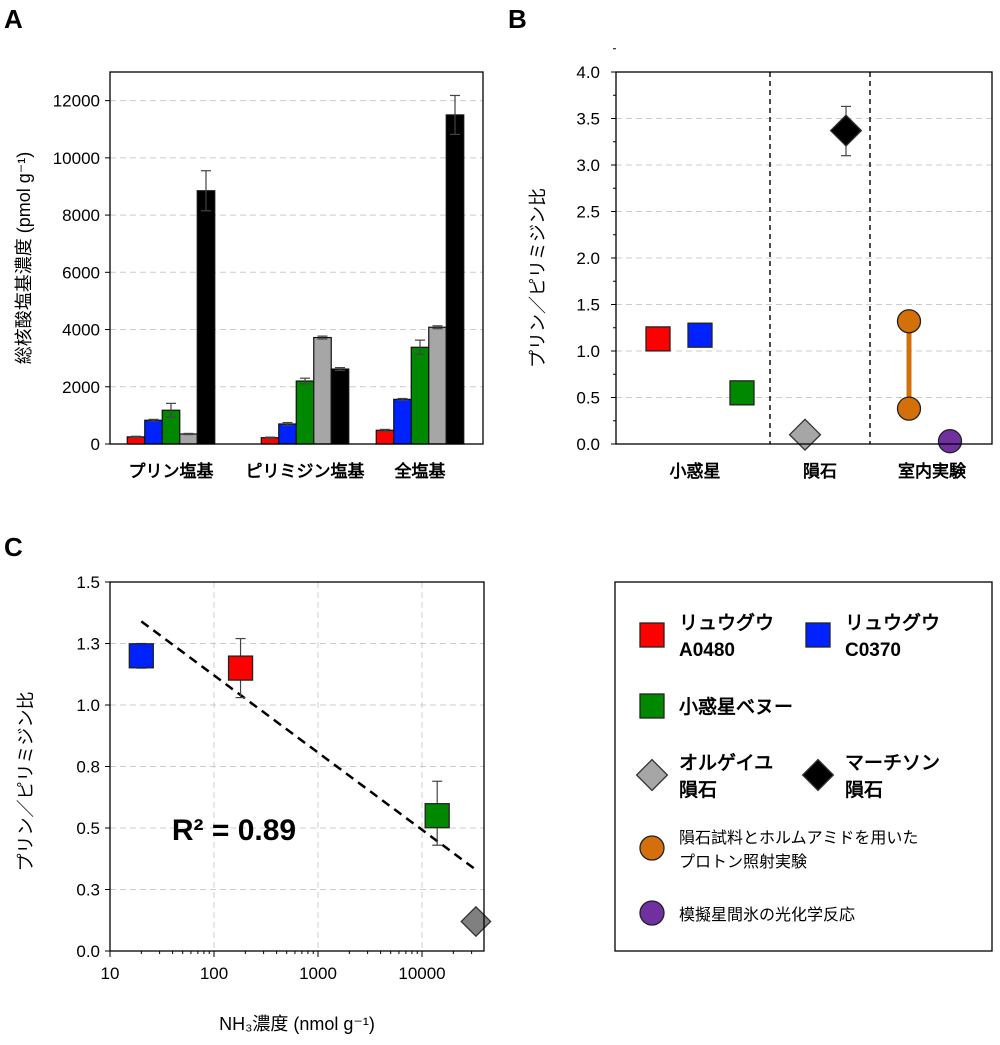 The height and width of the screenshot is (1045, 1000). What do you see at coordinates (707, 650) in the screenshot?
I see `legend-label: A0480` at bounding box center [707, 650].